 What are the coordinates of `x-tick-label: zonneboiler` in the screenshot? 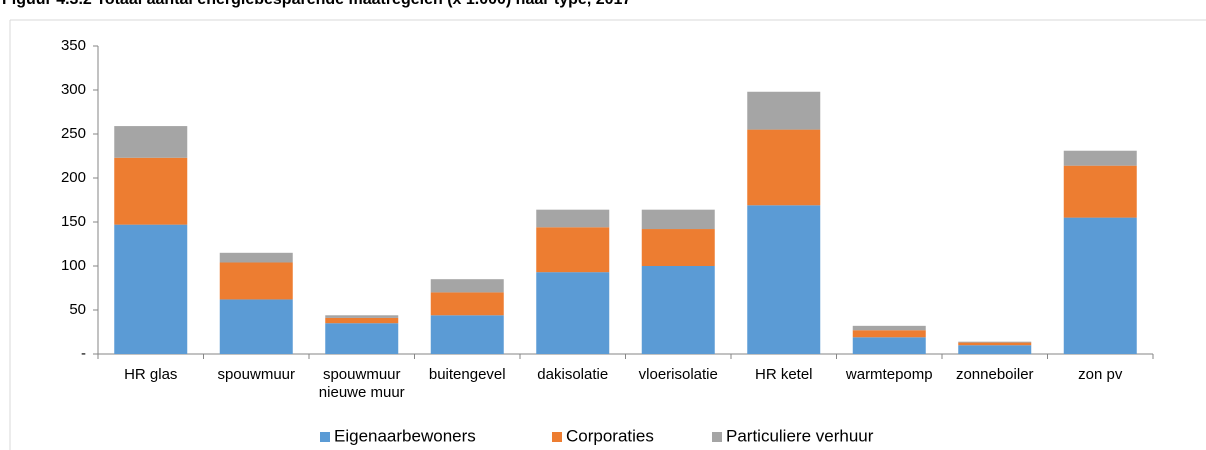 It's located at (994, 374).